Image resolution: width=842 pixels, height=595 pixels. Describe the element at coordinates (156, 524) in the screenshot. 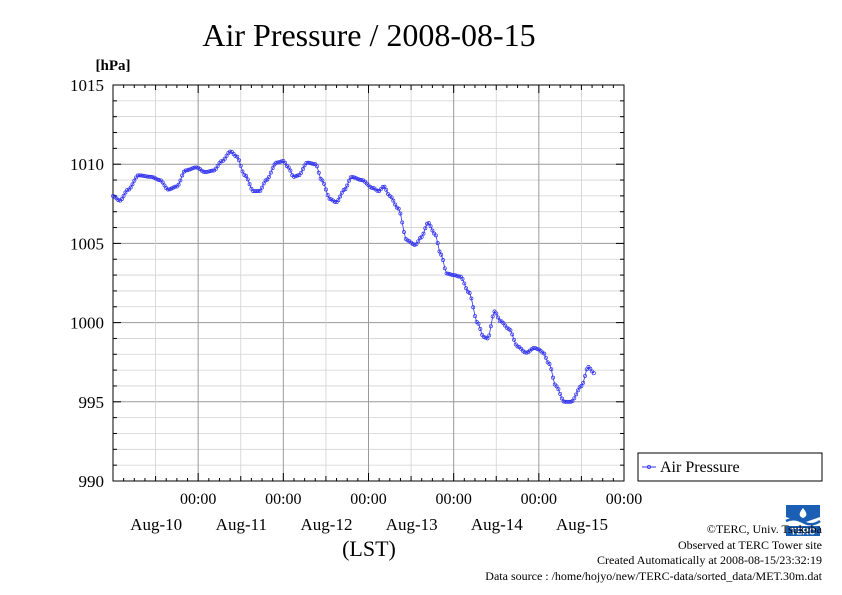

I see `x-tick-date-label: Aug-10` at that location.